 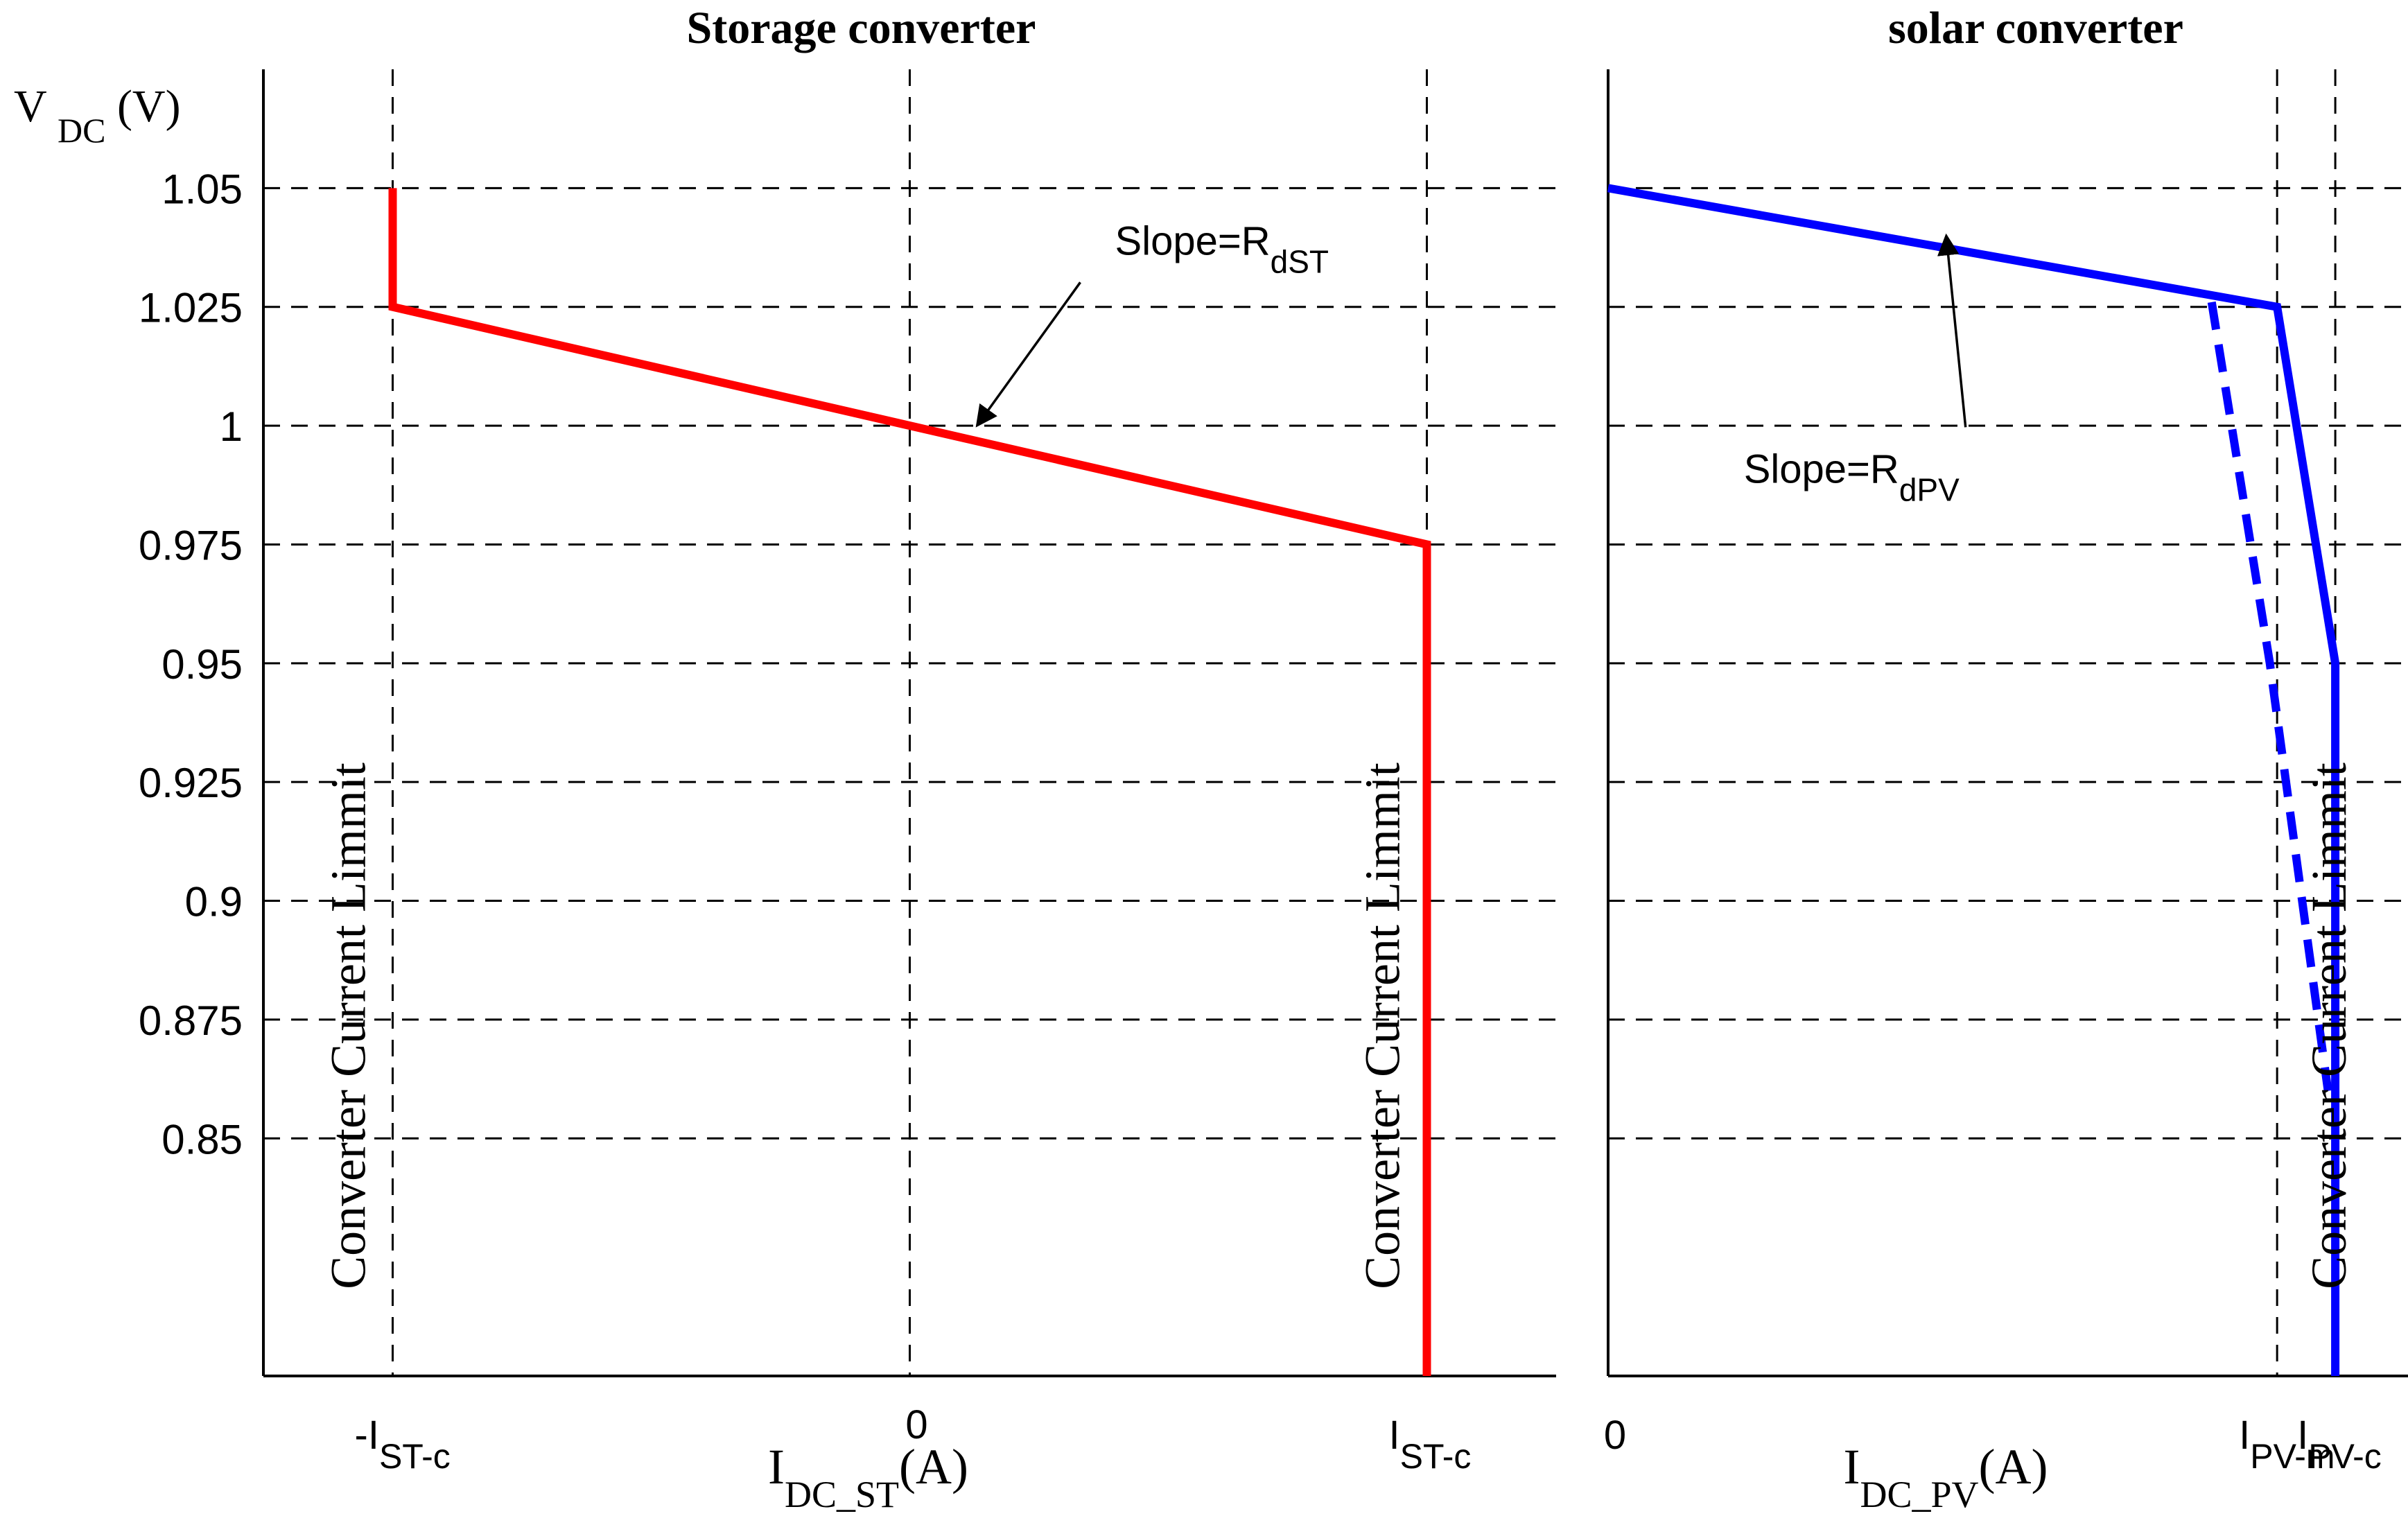 I want to click on y-tick-label-0: 1.05, so click(x=202, y=189).